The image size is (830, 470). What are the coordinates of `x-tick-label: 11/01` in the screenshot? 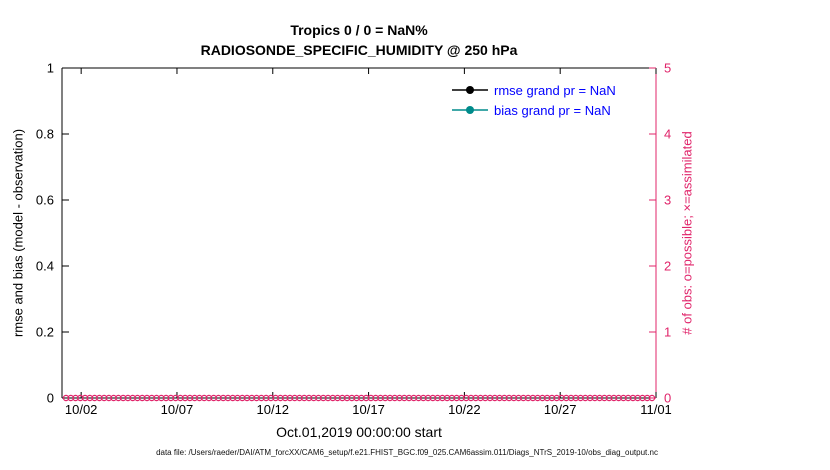 It's located at (656, 409).